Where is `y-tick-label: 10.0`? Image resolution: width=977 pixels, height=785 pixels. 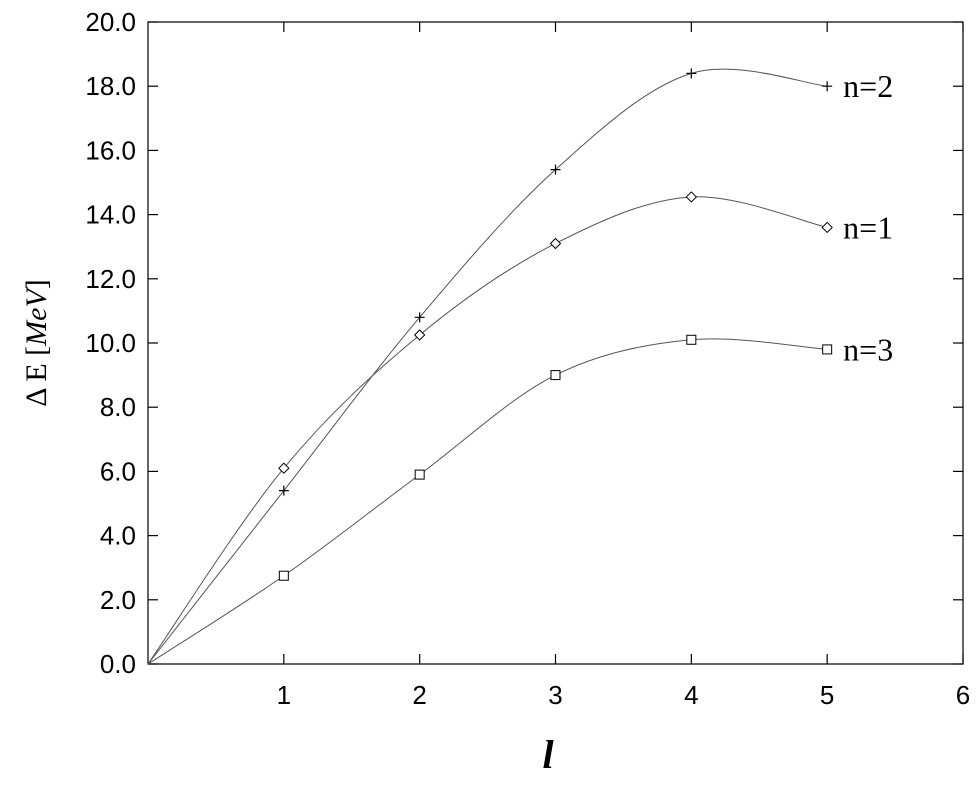 y-tick-label: 10.0 is located at coordinates (110, 343).